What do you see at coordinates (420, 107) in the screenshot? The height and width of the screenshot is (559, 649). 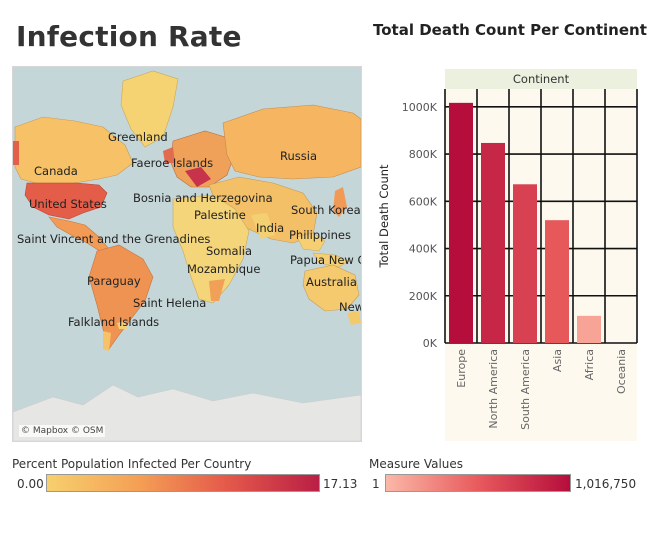 I see `y-tick-label: 1000K` at bounding box center [420, 107].